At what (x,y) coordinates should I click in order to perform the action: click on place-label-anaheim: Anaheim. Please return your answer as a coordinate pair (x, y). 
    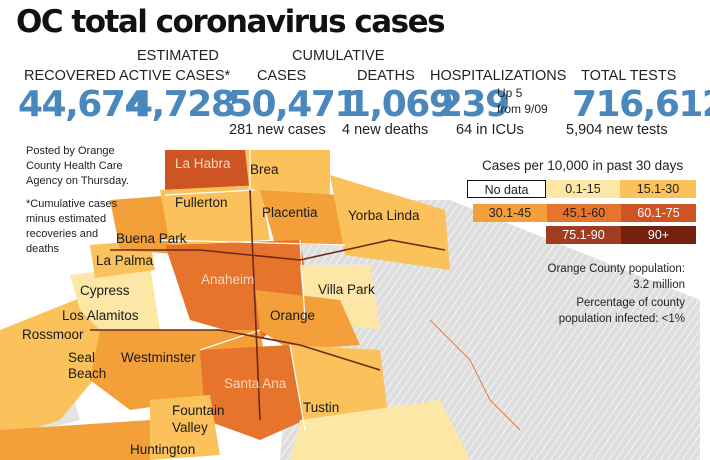
    Looking at the image, I should click on (228, 279).